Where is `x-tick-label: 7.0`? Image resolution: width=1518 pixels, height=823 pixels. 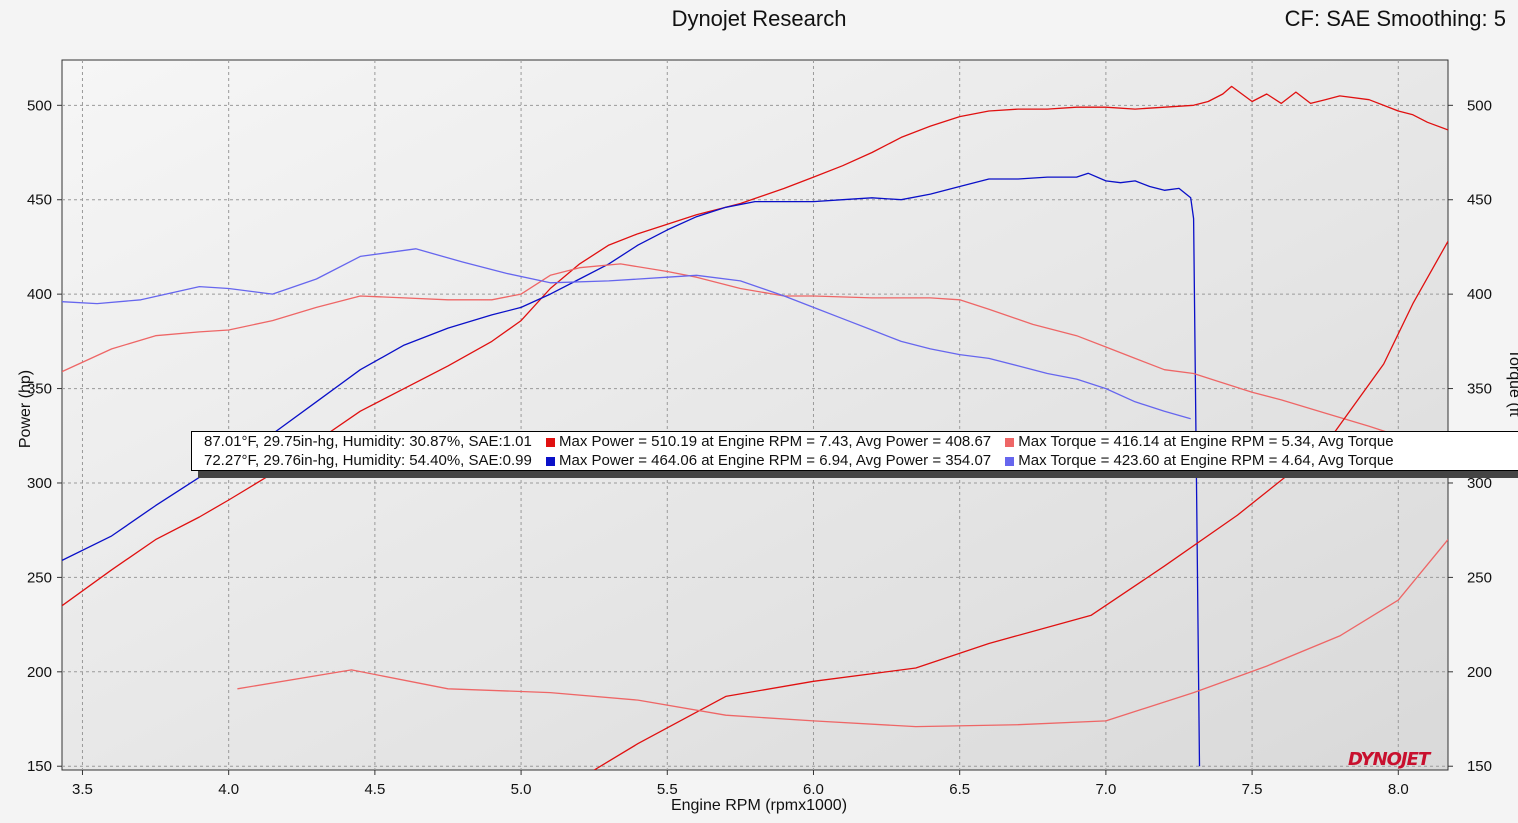 x-tick-label: 7.0 is located at coordinates (1105, 789).